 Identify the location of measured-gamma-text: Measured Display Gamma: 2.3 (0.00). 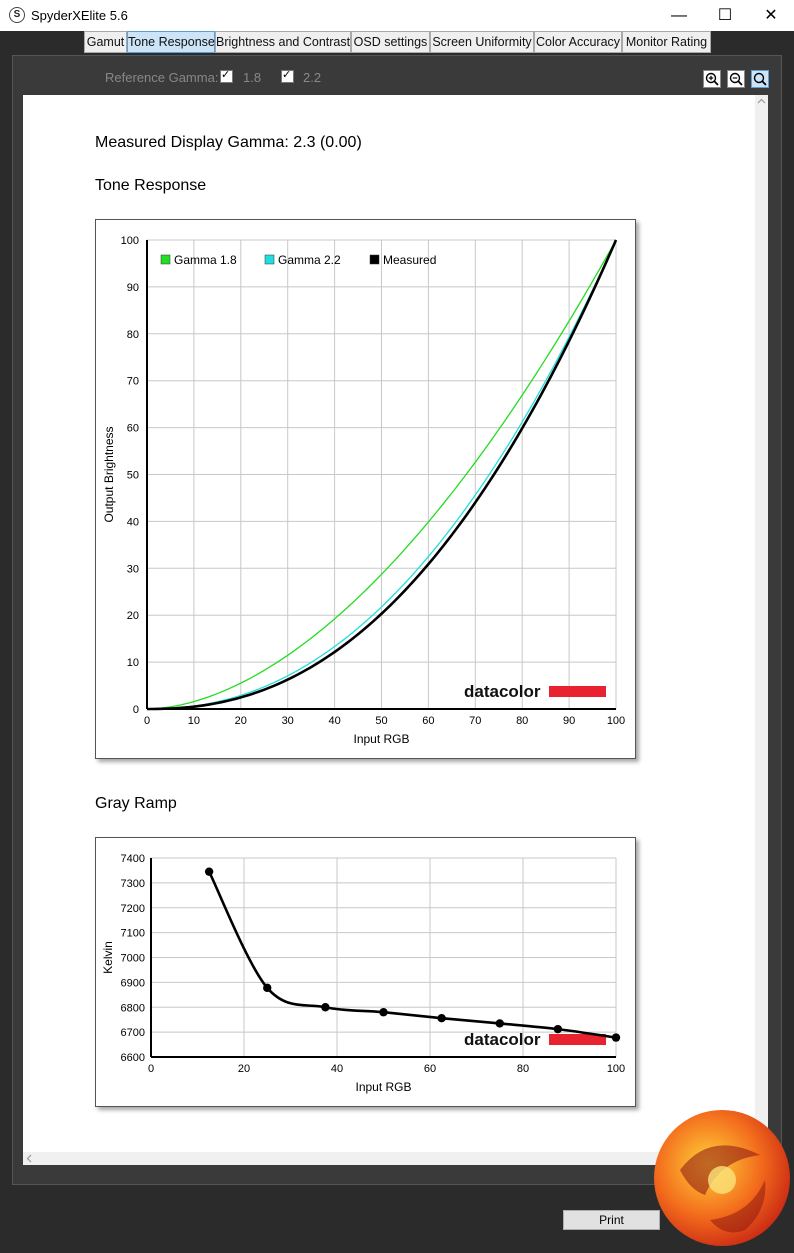
(228, 142).